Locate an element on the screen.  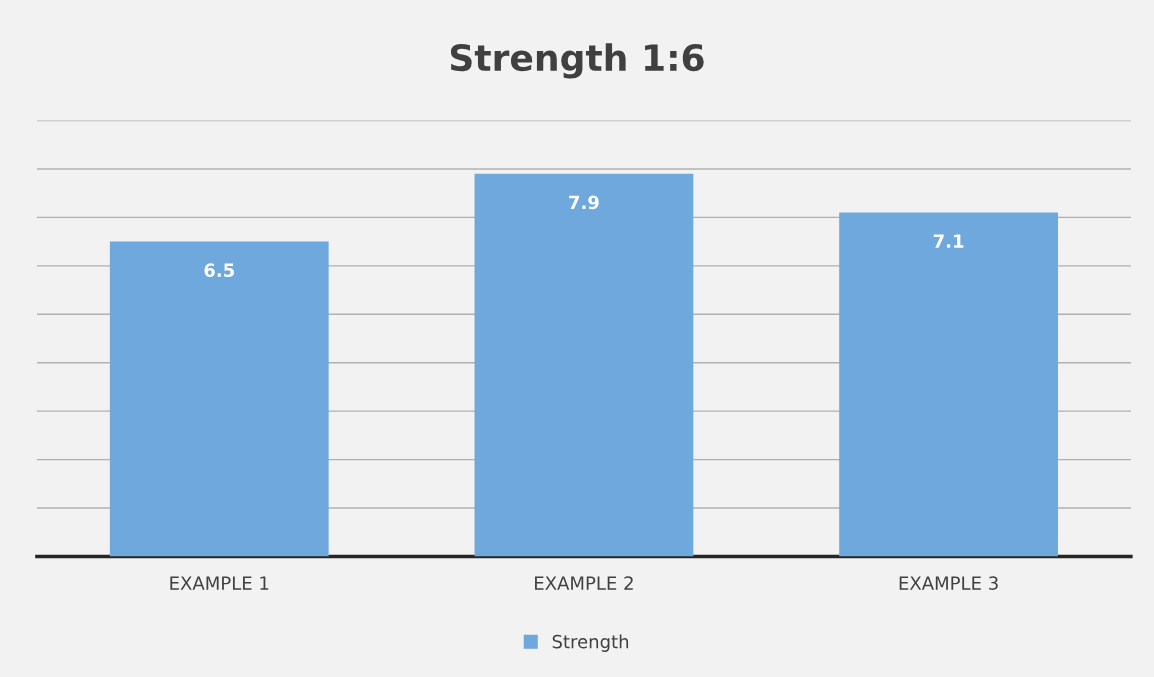
chart-title: Strength 1:6 is located at coordinates (577, 61).